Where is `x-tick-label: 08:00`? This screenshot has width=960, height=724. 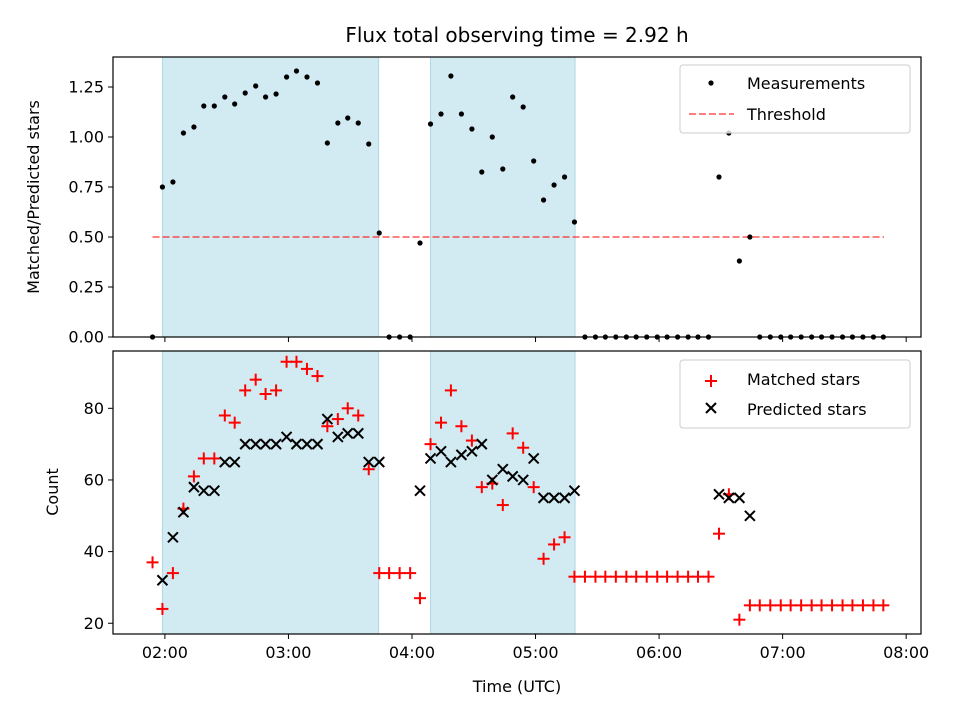
x-tick-label: 08:00 is located at coordinates (906, 652).